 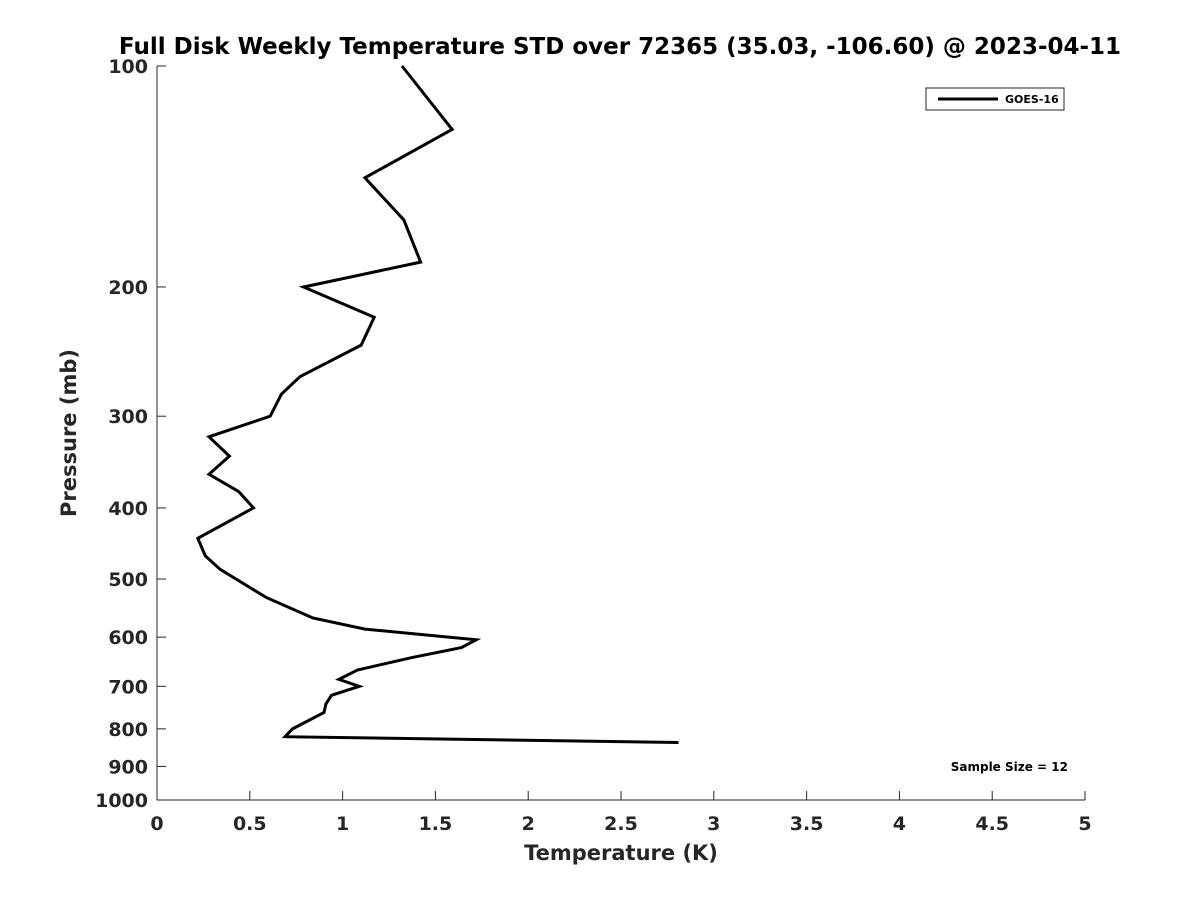 What do you see at coordinates (128, 687) in the screenshot?
I see `y-tick-label: 700` at bounding box center [128, 687].